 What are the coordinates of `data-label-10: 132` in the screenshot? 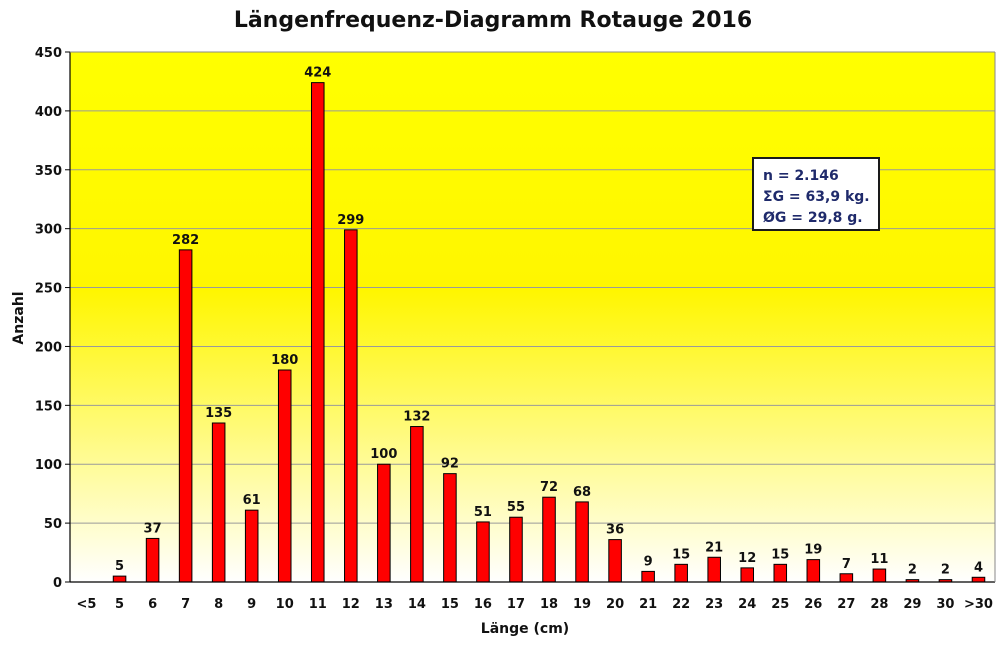 It's located at (416, 417).